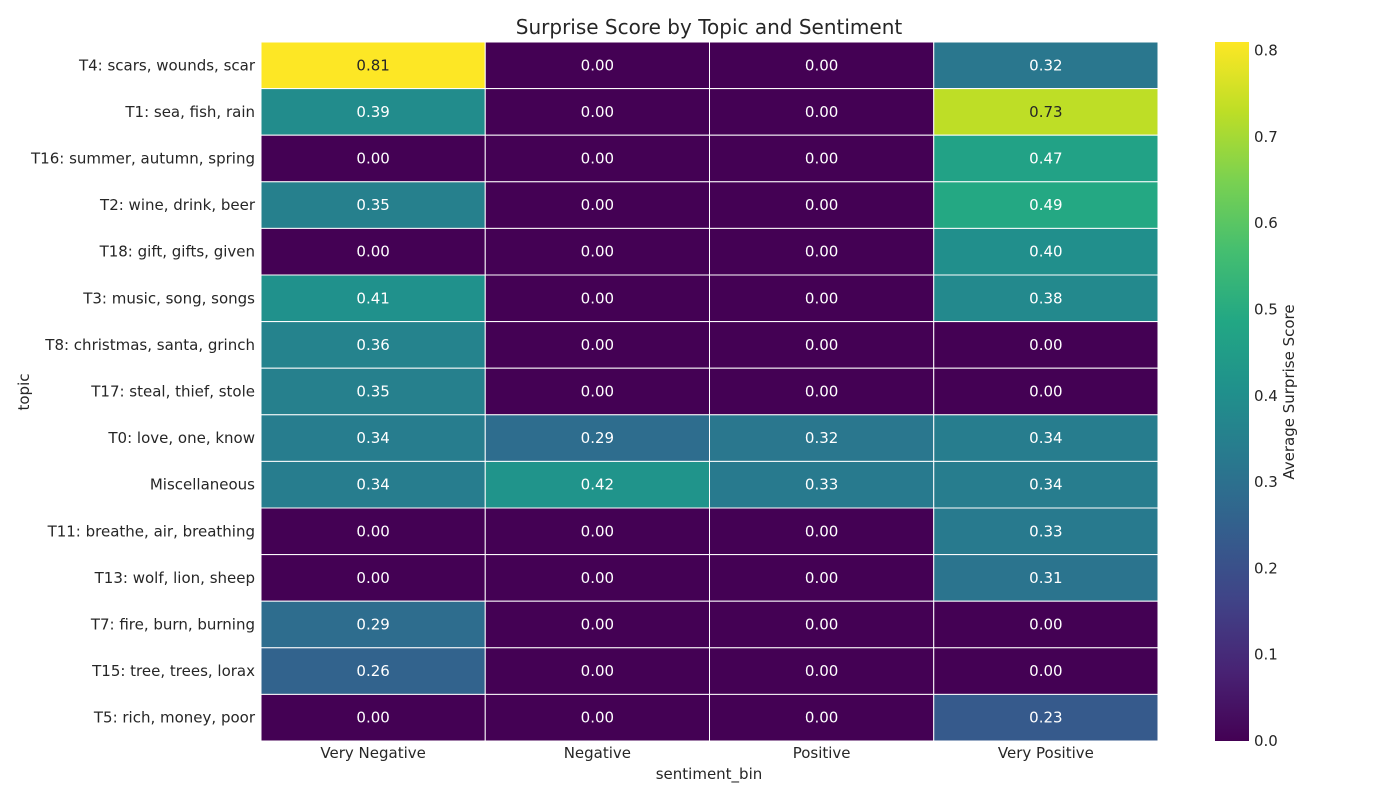 The width and height of the screenshot is (1400, 804). Describe the element at coordinates (172, 625) in the screenshot. I see `y-tick-label: T7: fire, burn, burning` at that location.